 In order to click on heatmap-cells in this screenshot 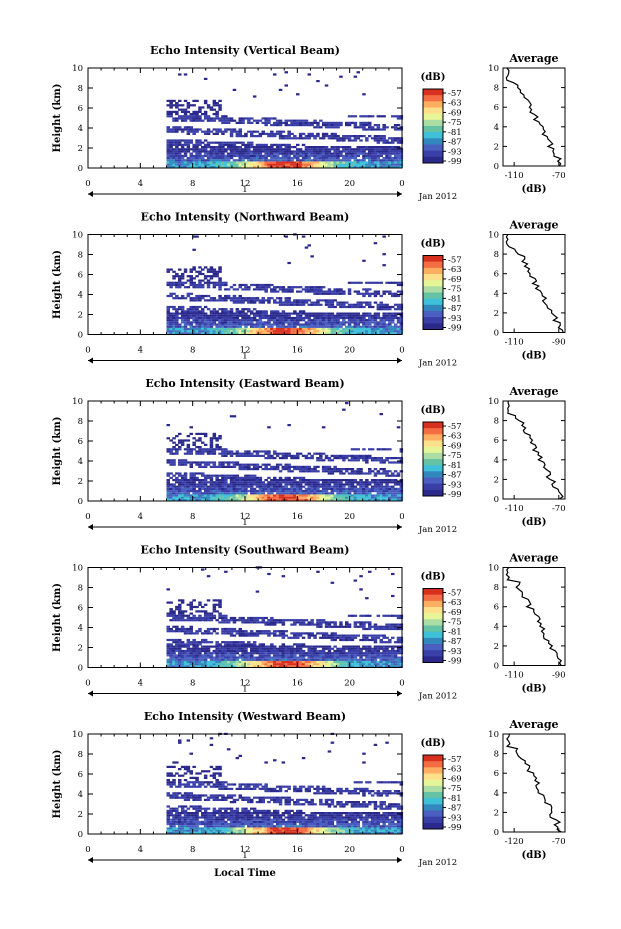, I will do `click(285, 119)`.